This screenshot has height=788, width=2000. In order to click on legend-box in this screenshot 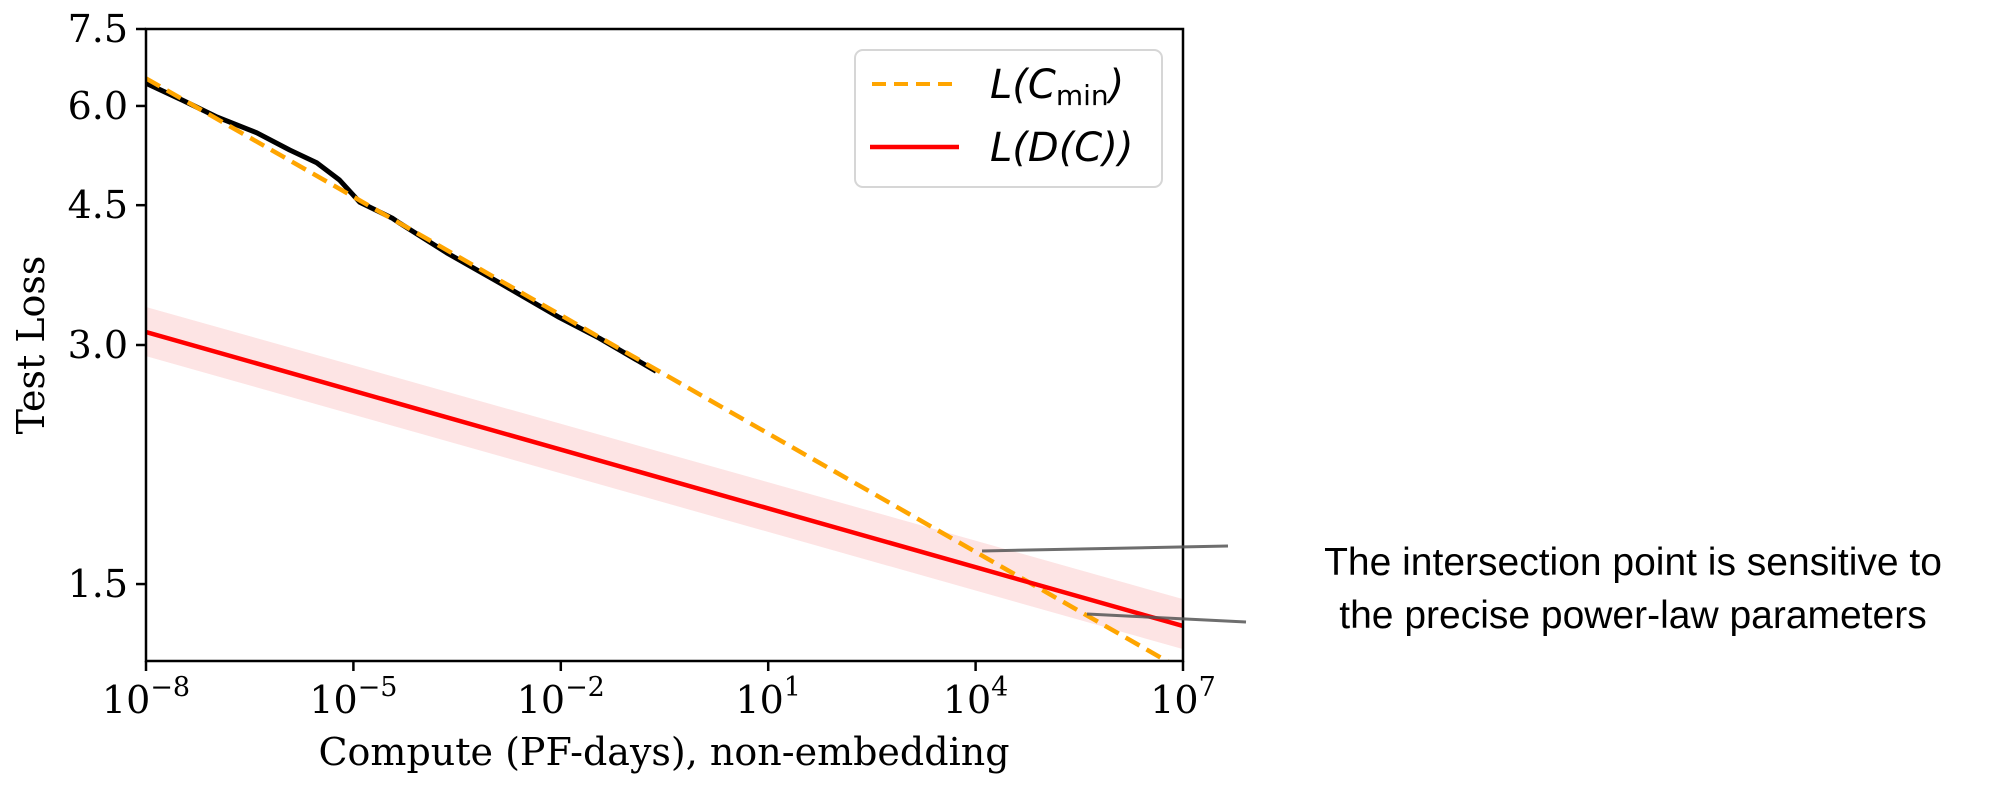, I will do `click(1008, 118)`.